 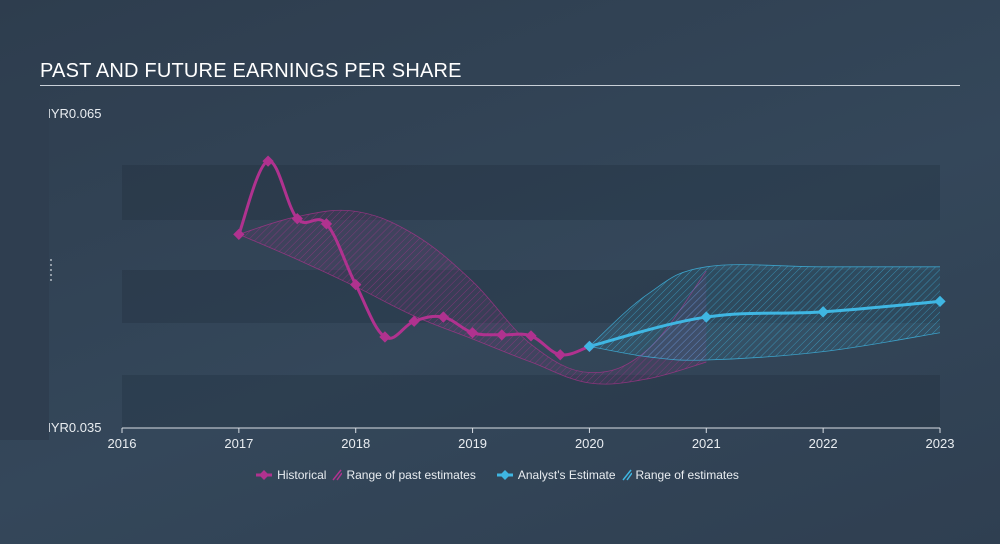 I want to click on legend-historical-label: Historical, so click(x=302, y=475).